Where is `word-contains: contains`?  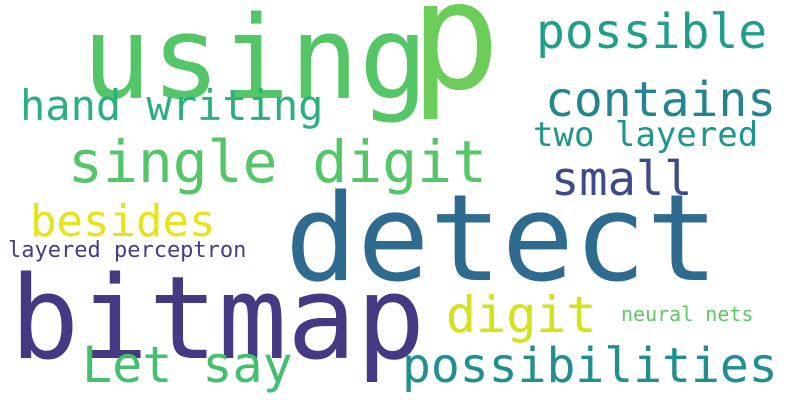 word-contains: contains is located at coordinates (661, 100).